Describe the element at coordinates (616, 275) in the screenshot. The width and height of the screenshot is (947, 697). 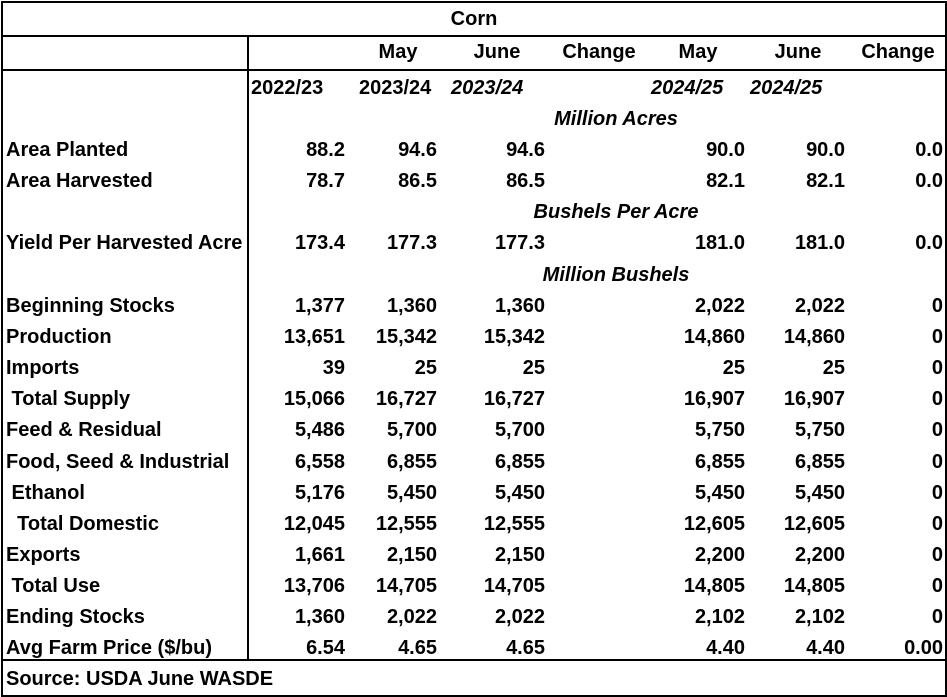
I see `section-unit-label: Million Bushels` at that location.